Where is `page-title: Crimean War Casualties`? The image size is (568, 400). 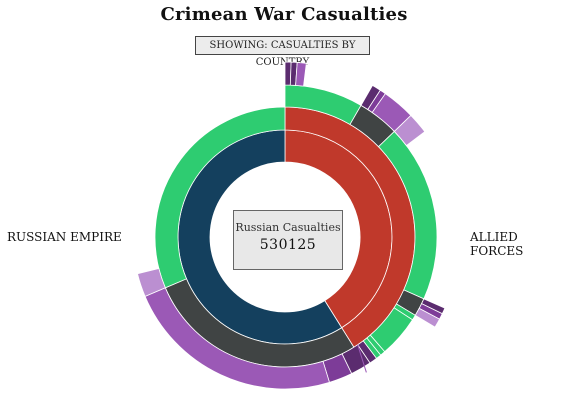 page-title: Crimean War Casualties is located at coordinates (284, 14).